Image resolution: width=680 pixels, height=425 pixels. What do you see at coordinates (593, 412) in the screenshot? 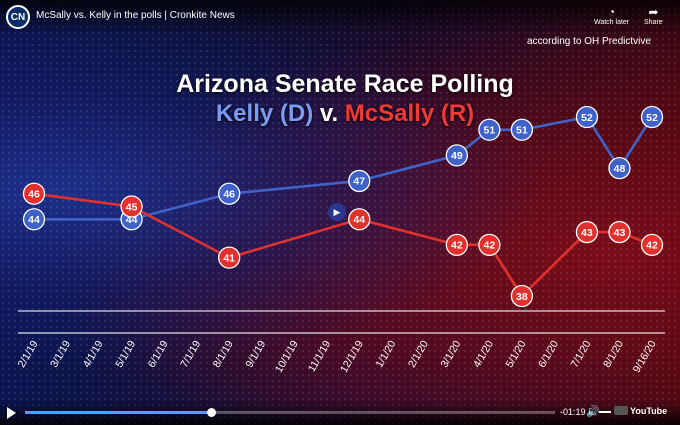
I see `volume-icon: 🔊` at bounding box center [593, 412].